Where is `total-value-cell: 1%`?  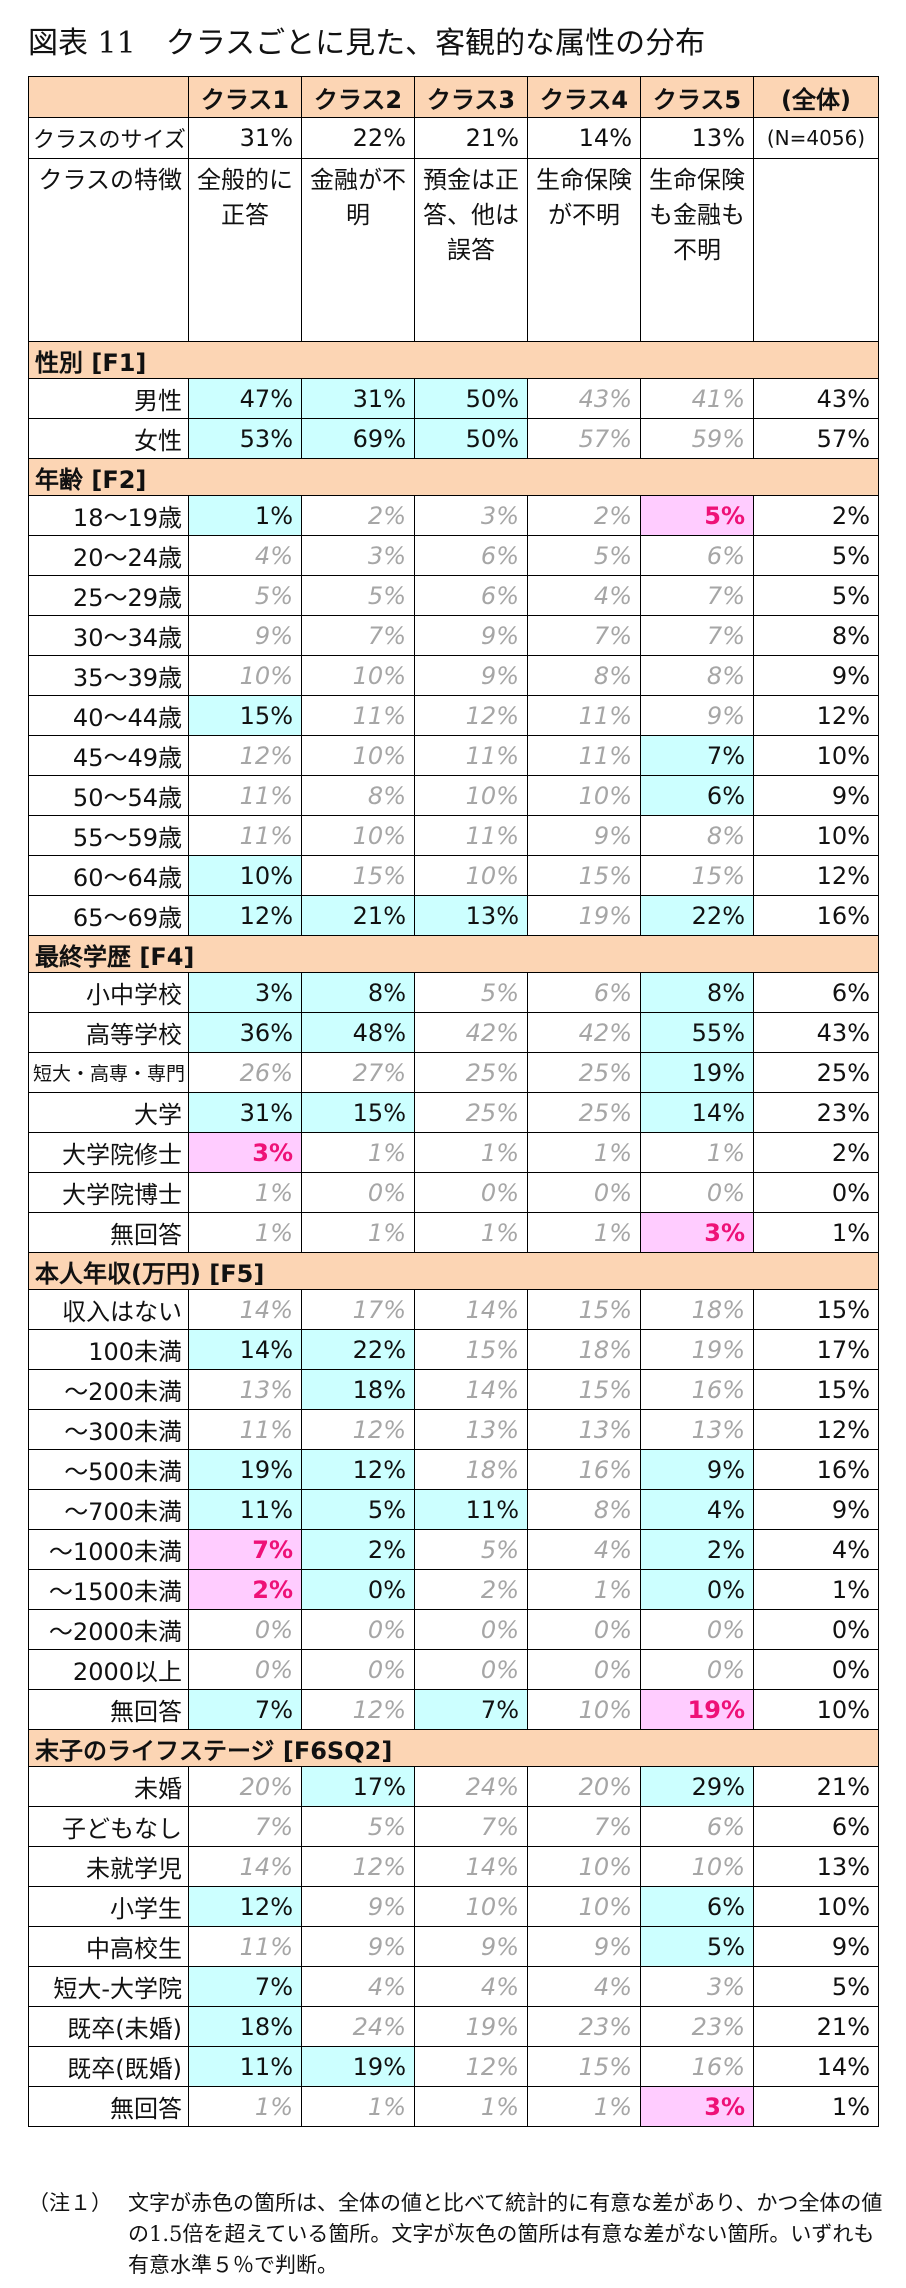
total-value-cell: 1% is located at coordinates (816, 1232).